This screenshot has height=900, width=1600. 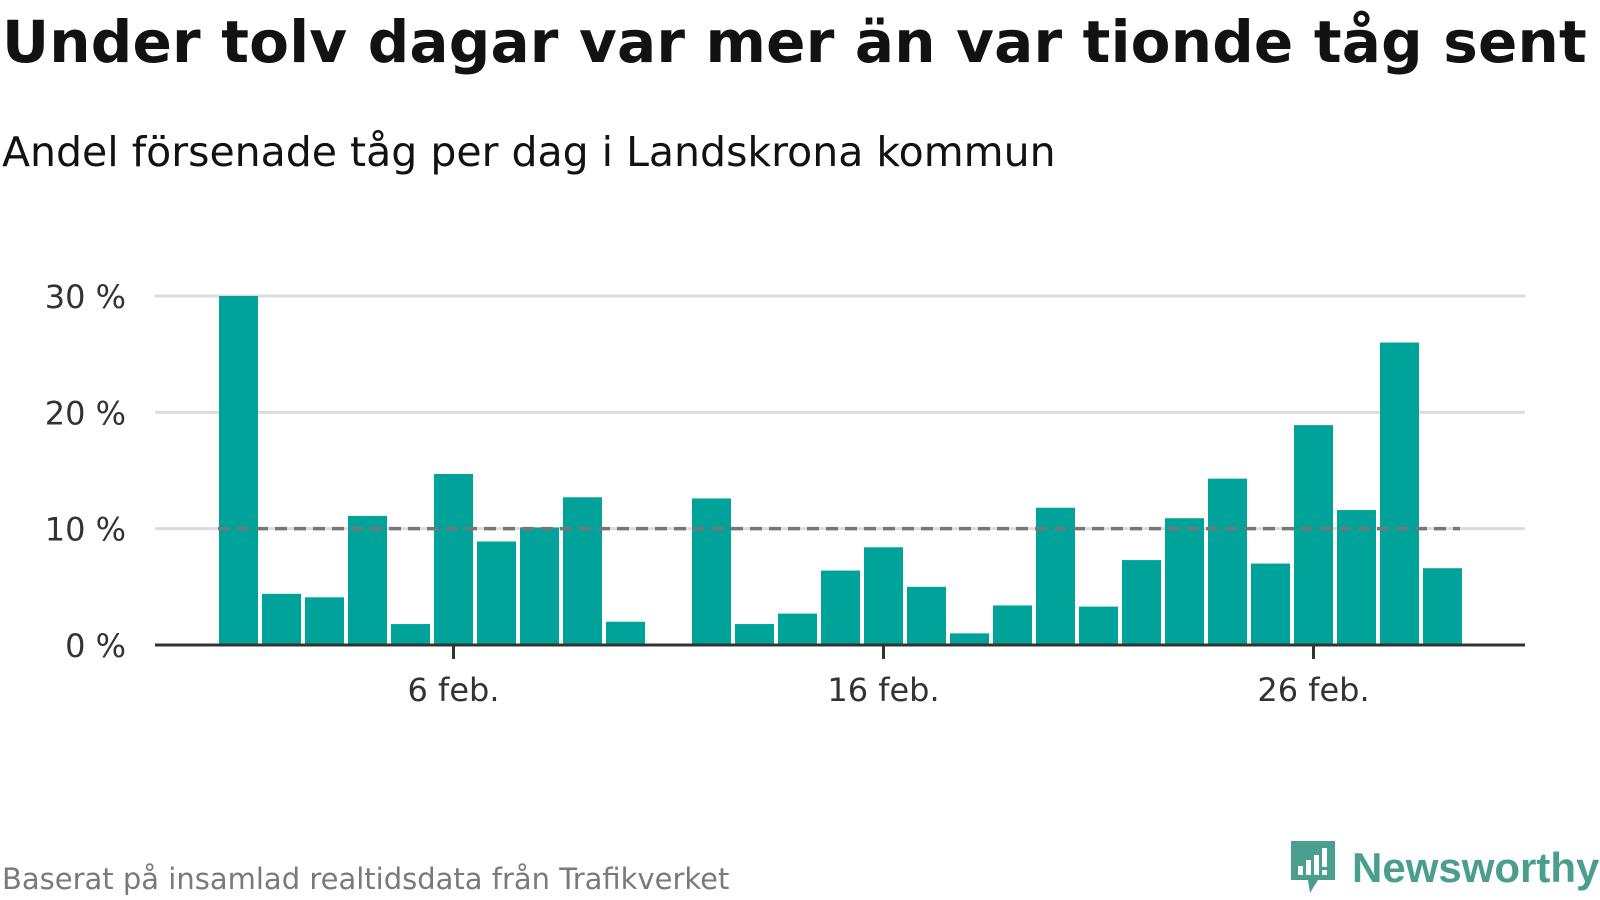 I want to click on y-tick-label: 0 %, so click(x=95, y=646).